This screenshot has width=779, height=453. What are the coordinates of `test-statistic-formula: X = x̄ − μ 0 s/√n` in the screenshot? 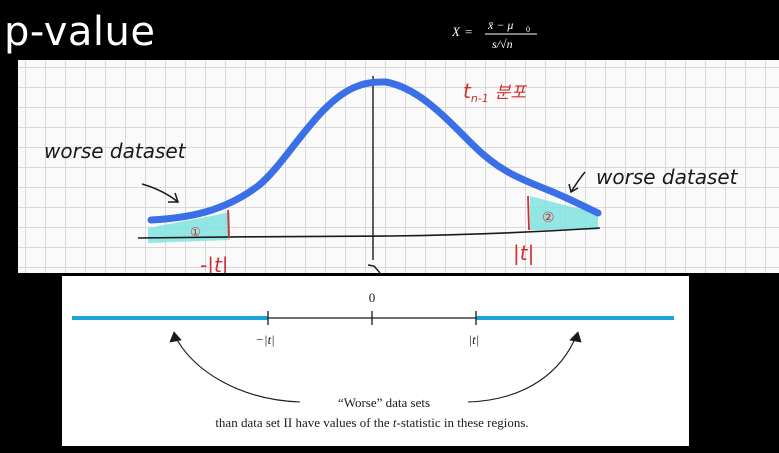 It's located at (494, 34).